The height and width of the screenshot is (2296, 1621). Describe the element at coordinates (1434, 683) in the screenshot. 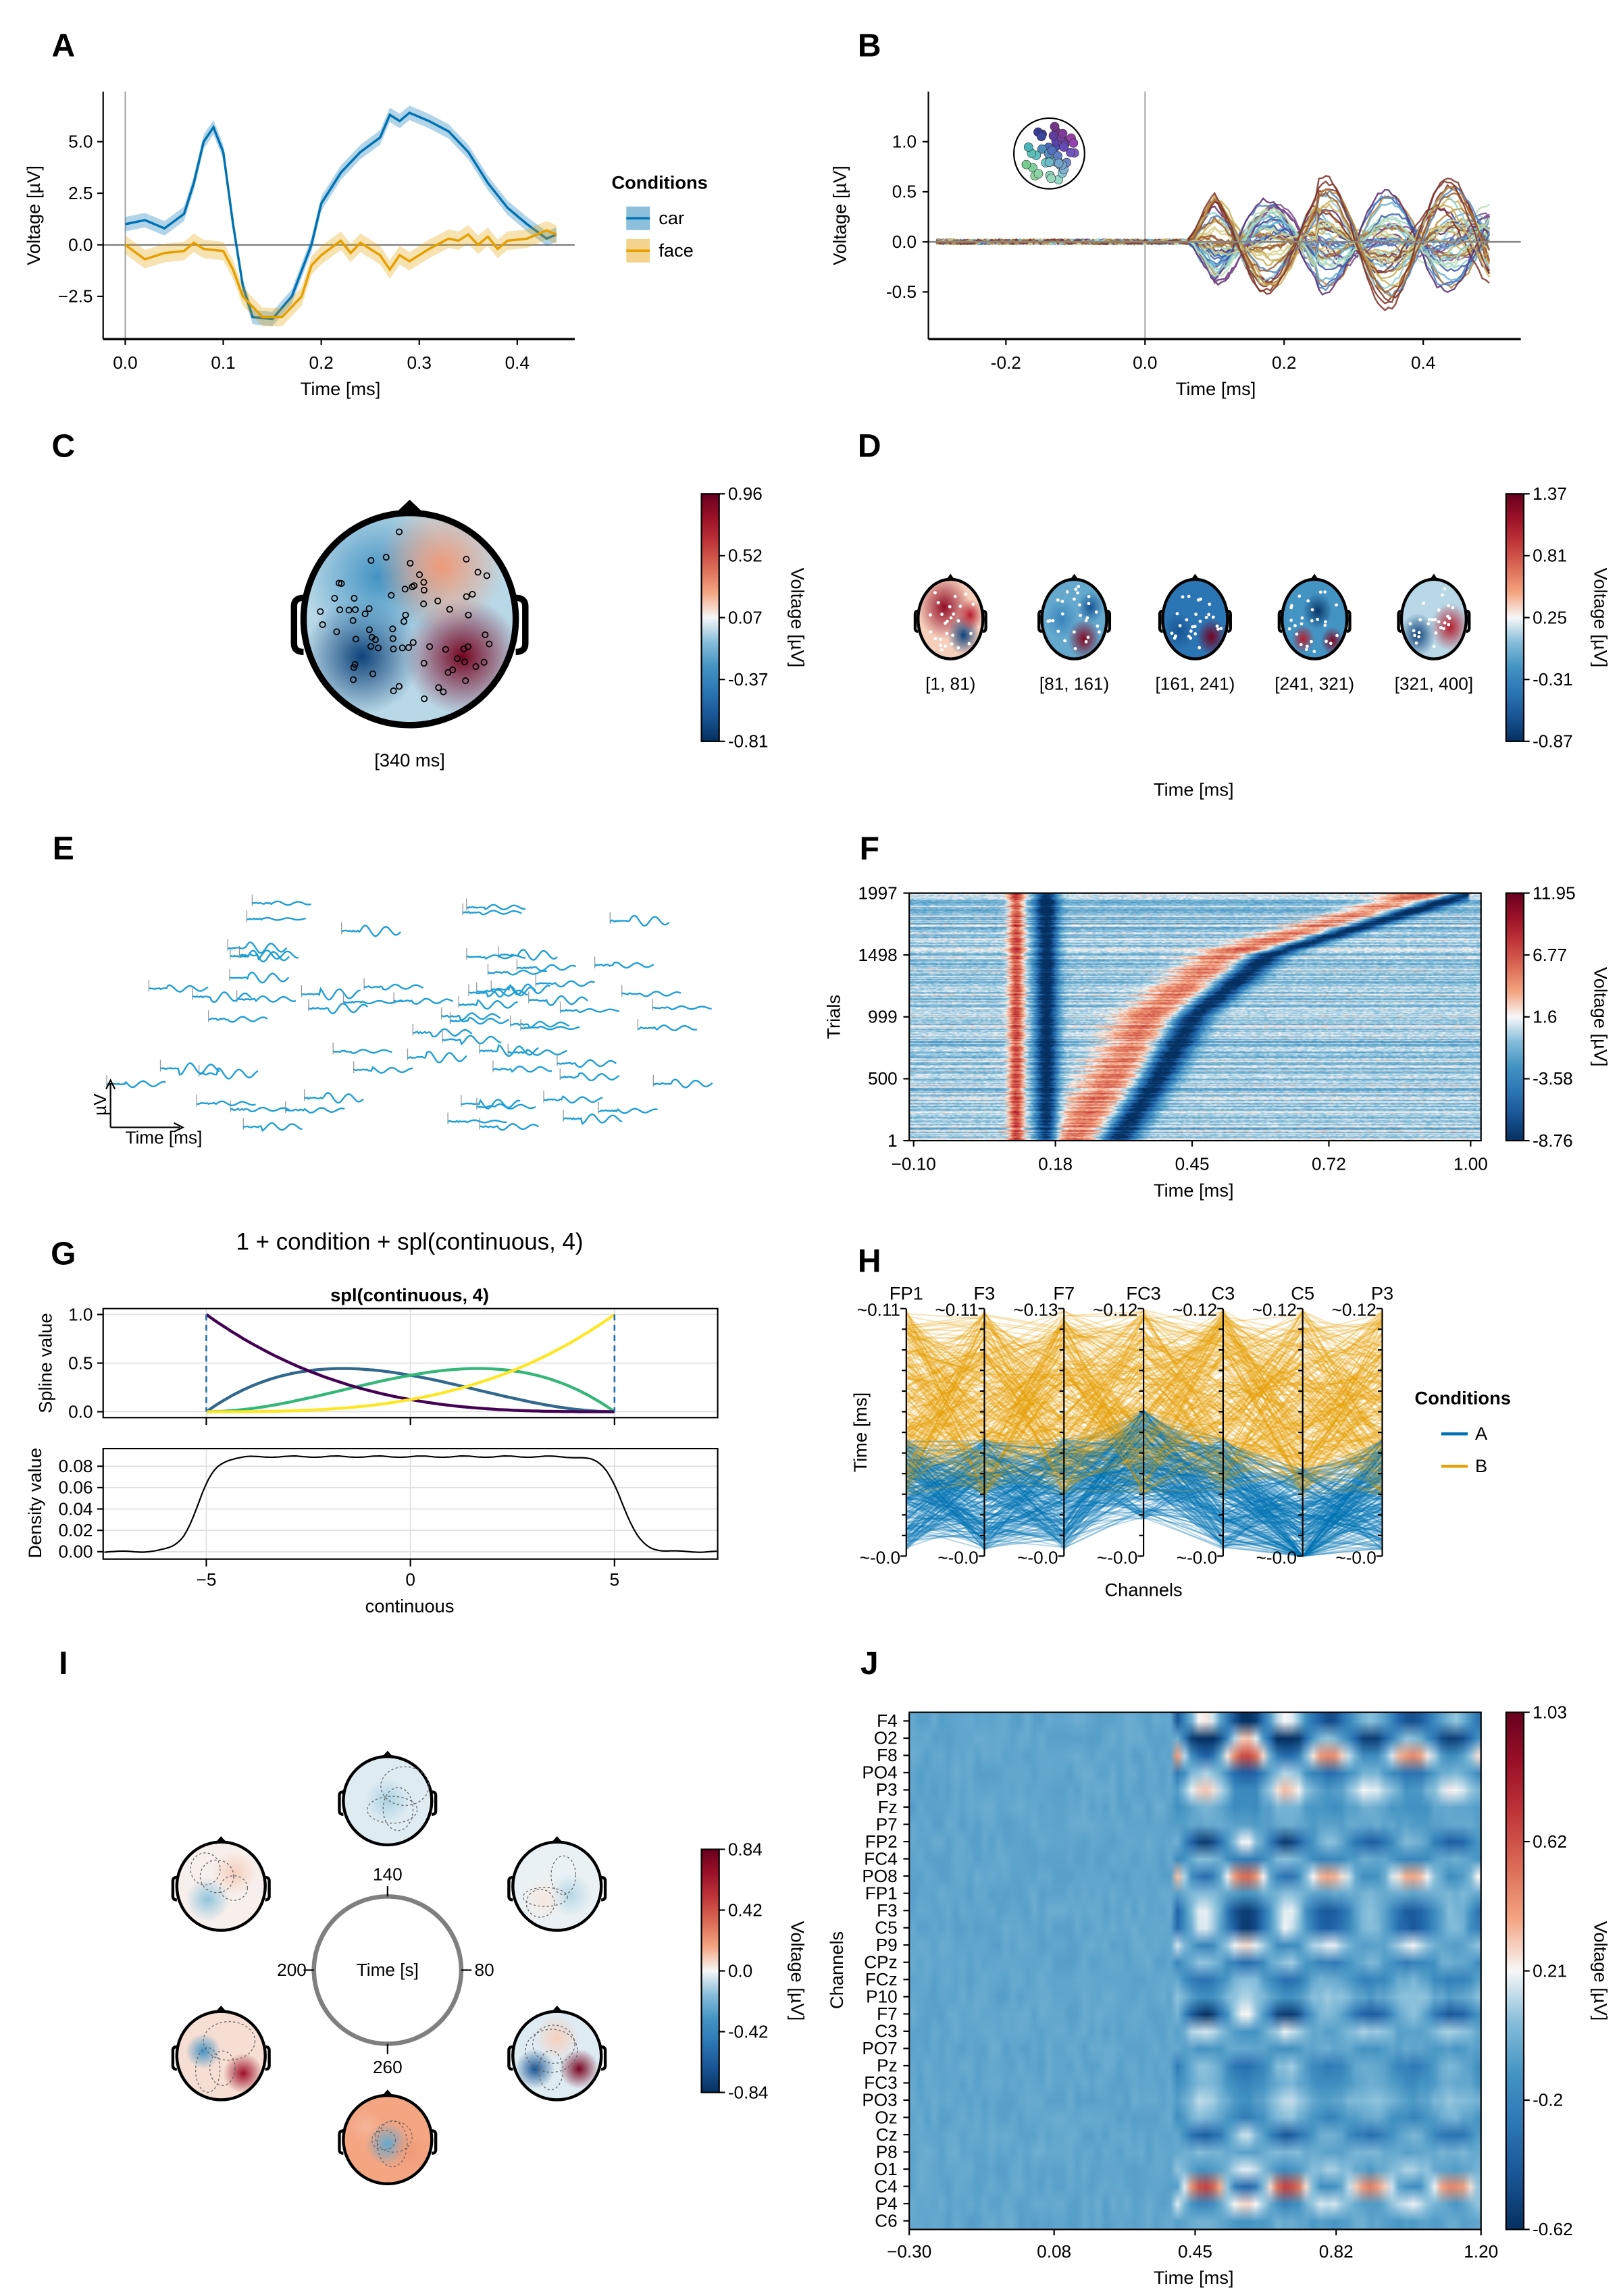

I see `bin-label: [321, 400]` at that location.